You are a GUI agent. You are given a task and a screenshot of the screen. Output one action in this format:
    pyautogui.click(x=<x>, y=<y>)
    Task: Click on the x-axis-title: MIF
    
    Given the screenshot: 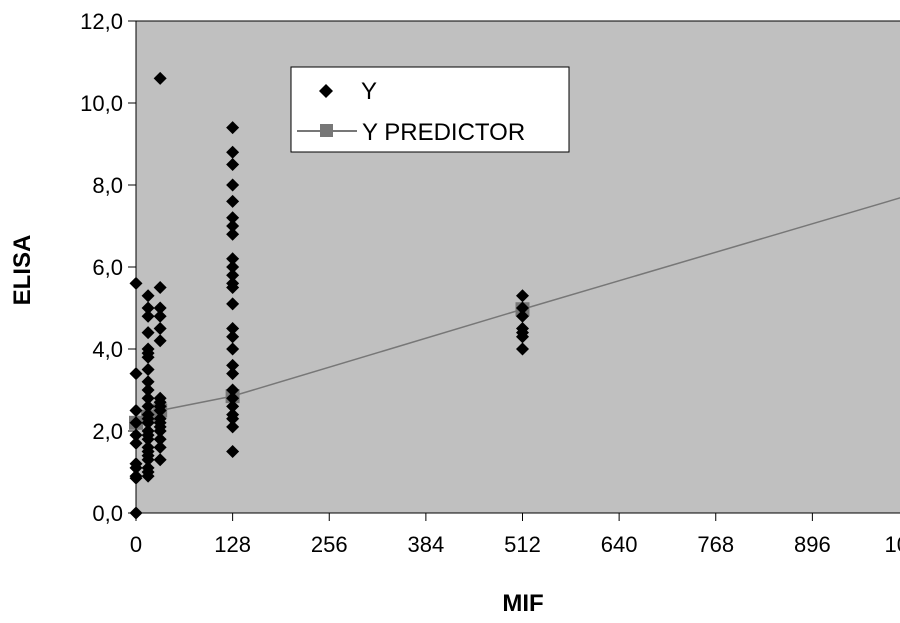 What is the action you would take?
    pyautogui.click(x=522, y=603)
    